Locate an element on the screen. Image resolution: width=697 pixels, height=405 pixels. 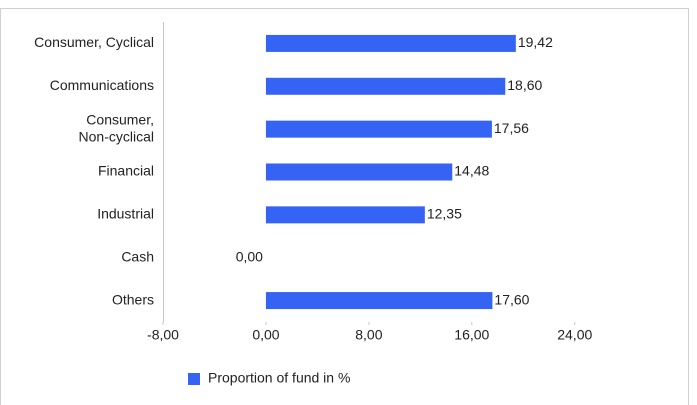
x-tick-label: 24,00 is located at coordinates (574, 335).